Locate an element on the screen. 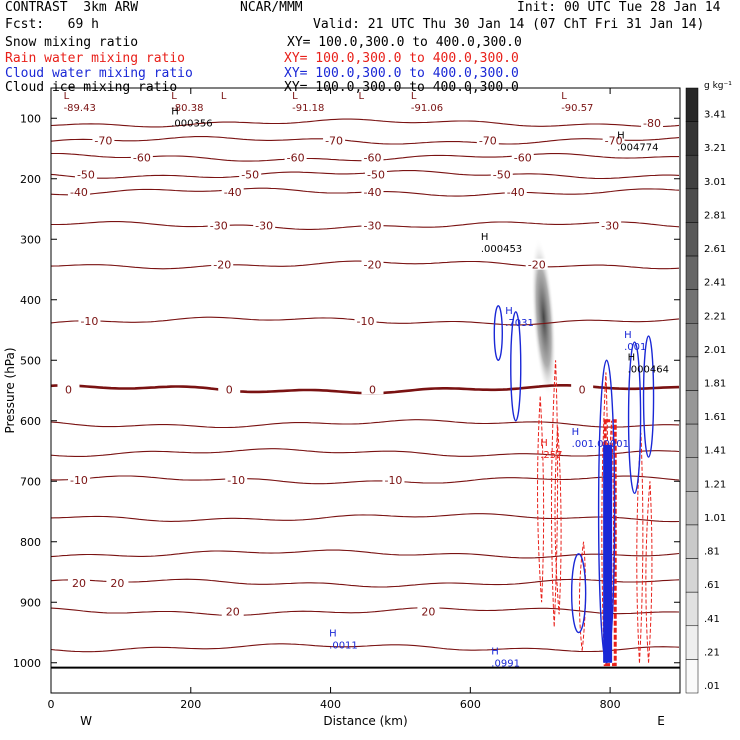 This screenshot has width=740, height=740. y-tick-label: 700 is located at coordinates (30, 481).